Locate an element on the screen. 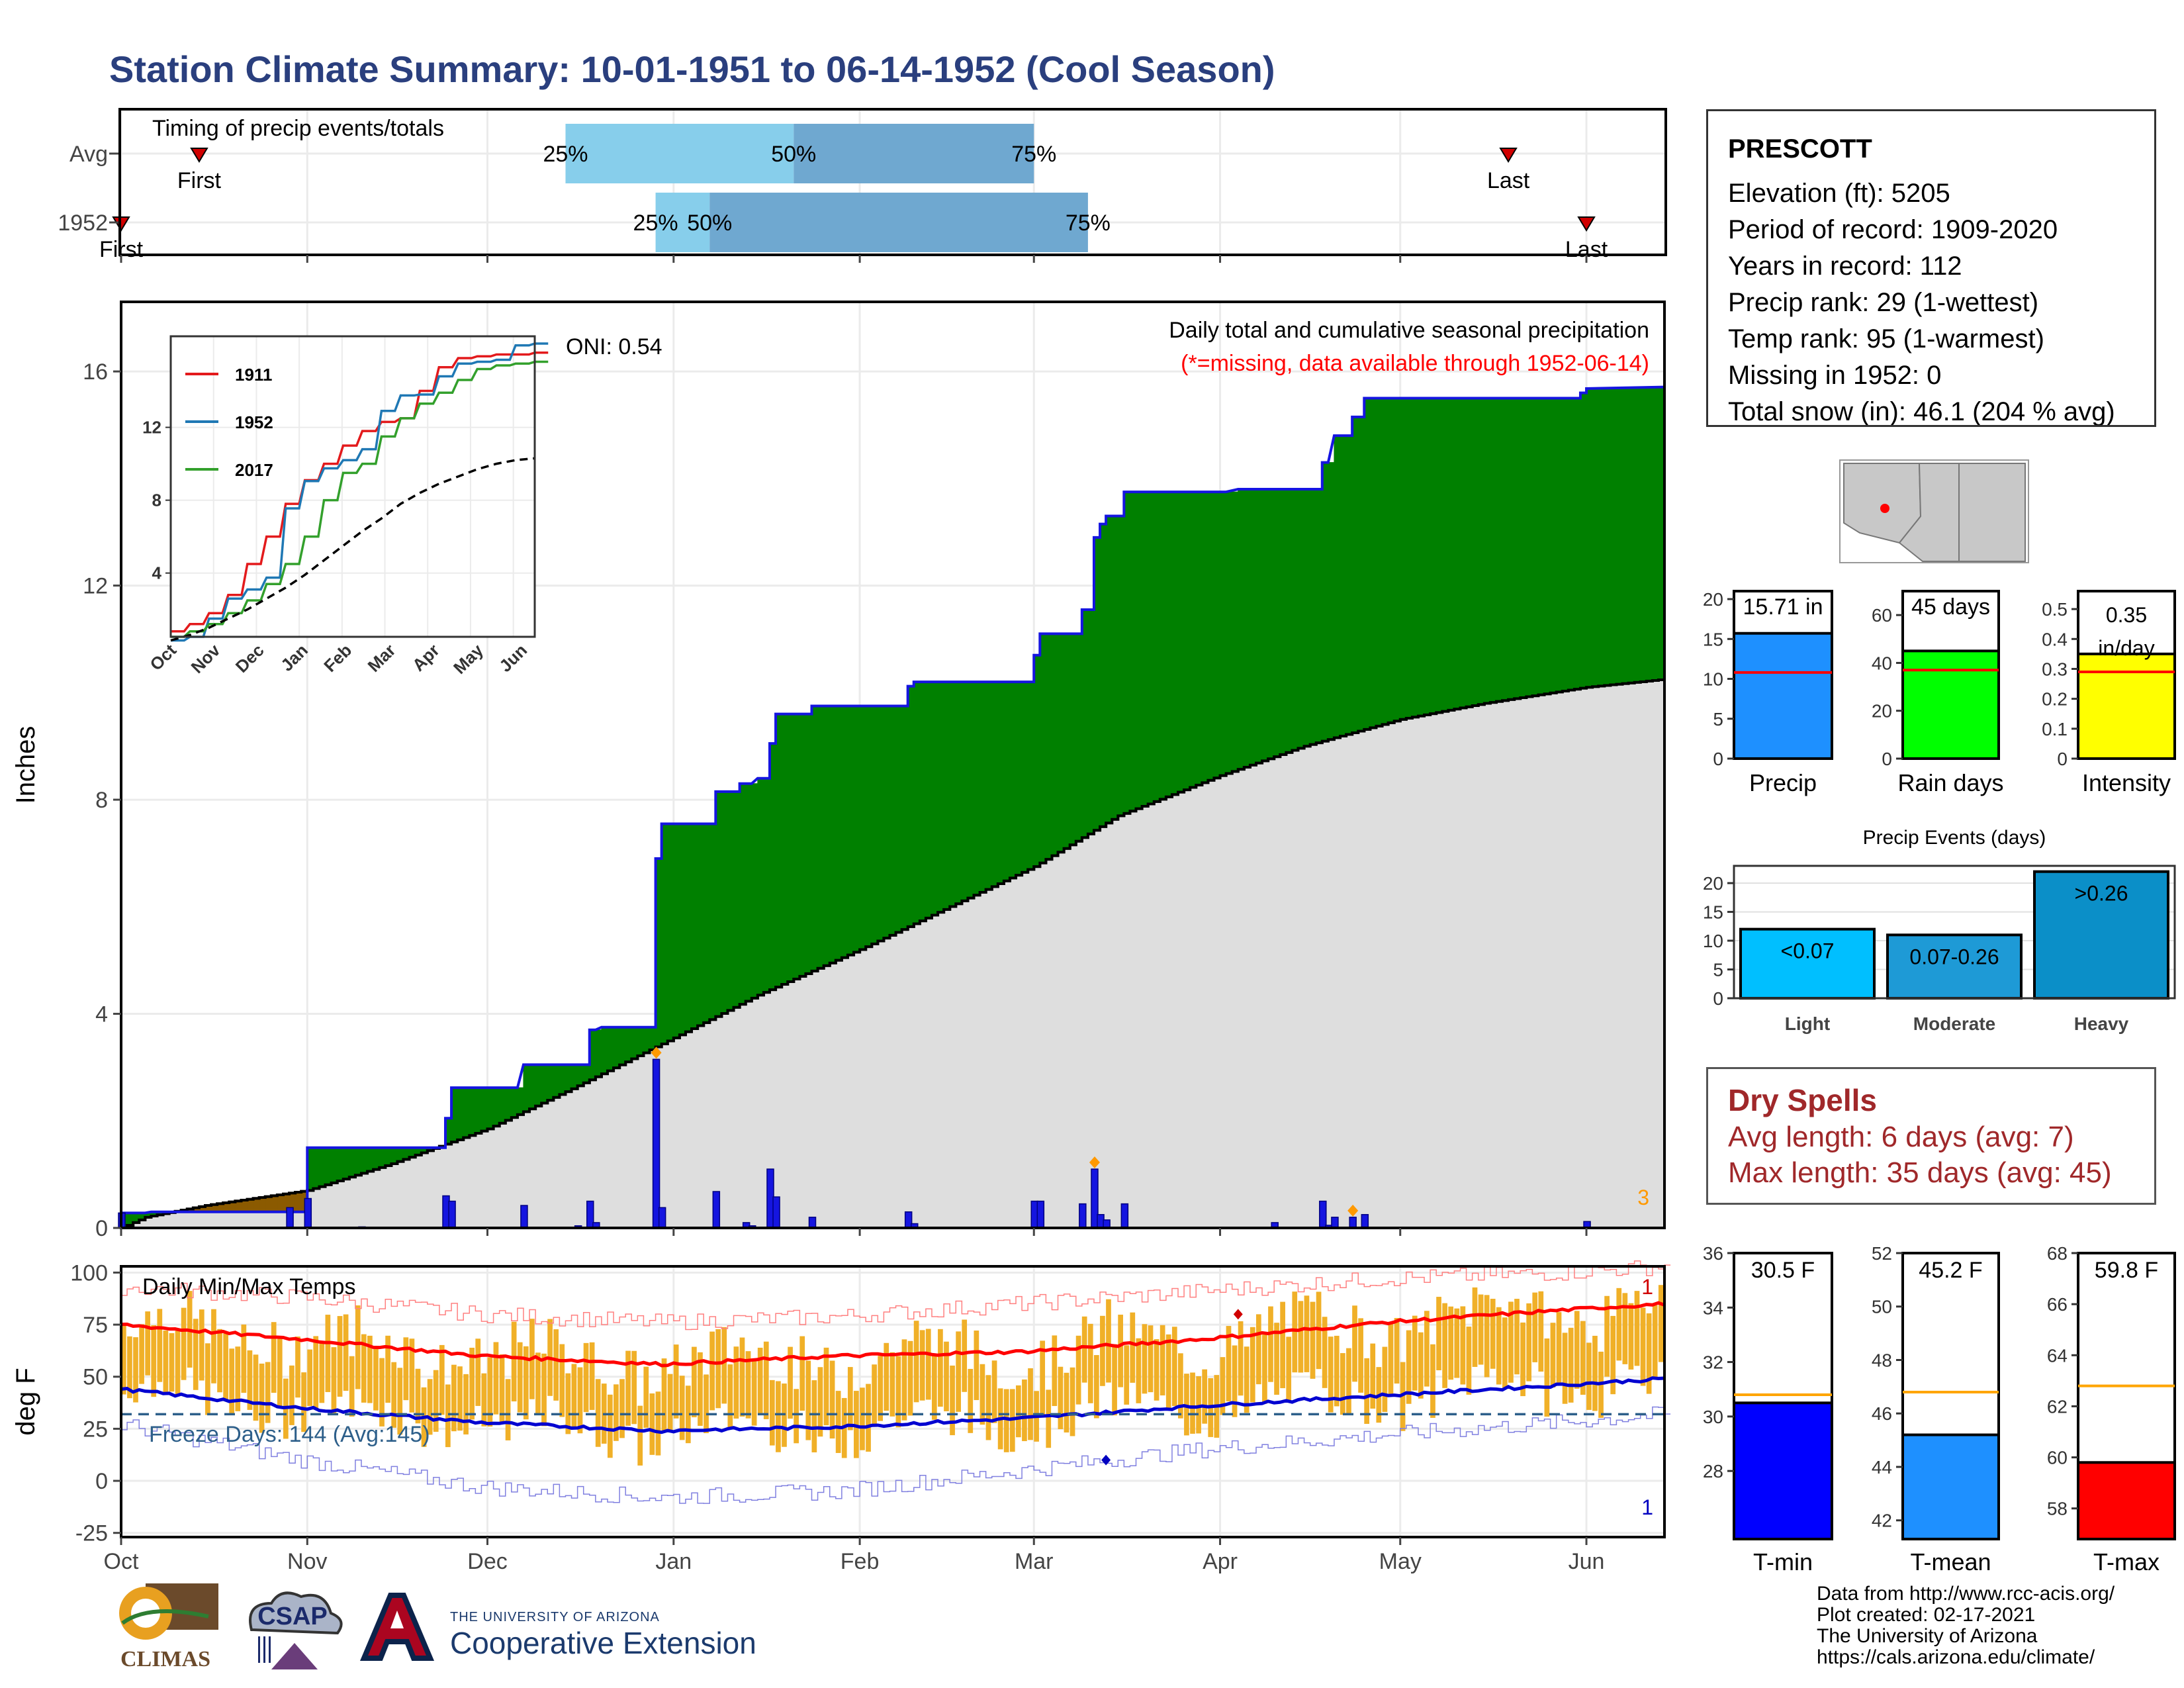 This screenshot has width=2184, height=1688. station-precip-rank: Precip rank: 29 (1-wettest) is located at coordinates (1883, 302).